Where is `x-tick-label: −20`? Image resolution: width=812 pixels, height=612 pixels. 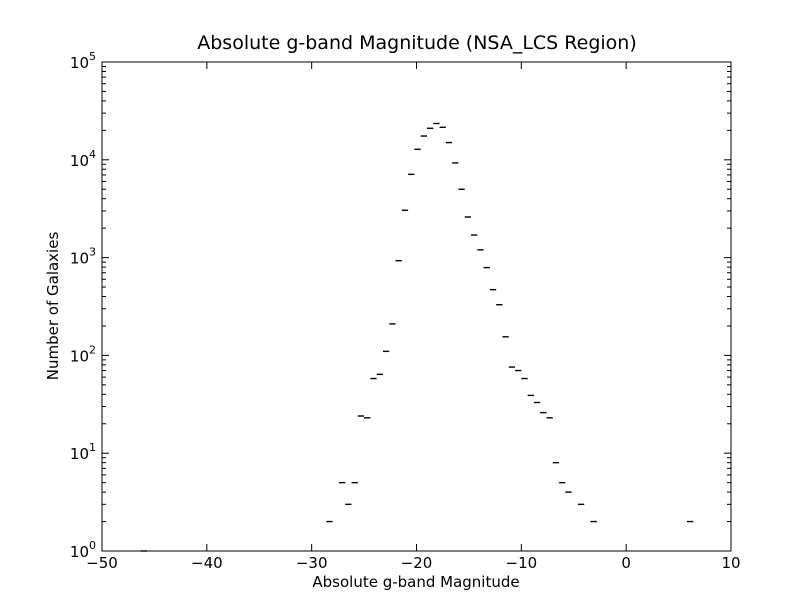 x-tick-label: −20 is located at coordinates (417, 563).